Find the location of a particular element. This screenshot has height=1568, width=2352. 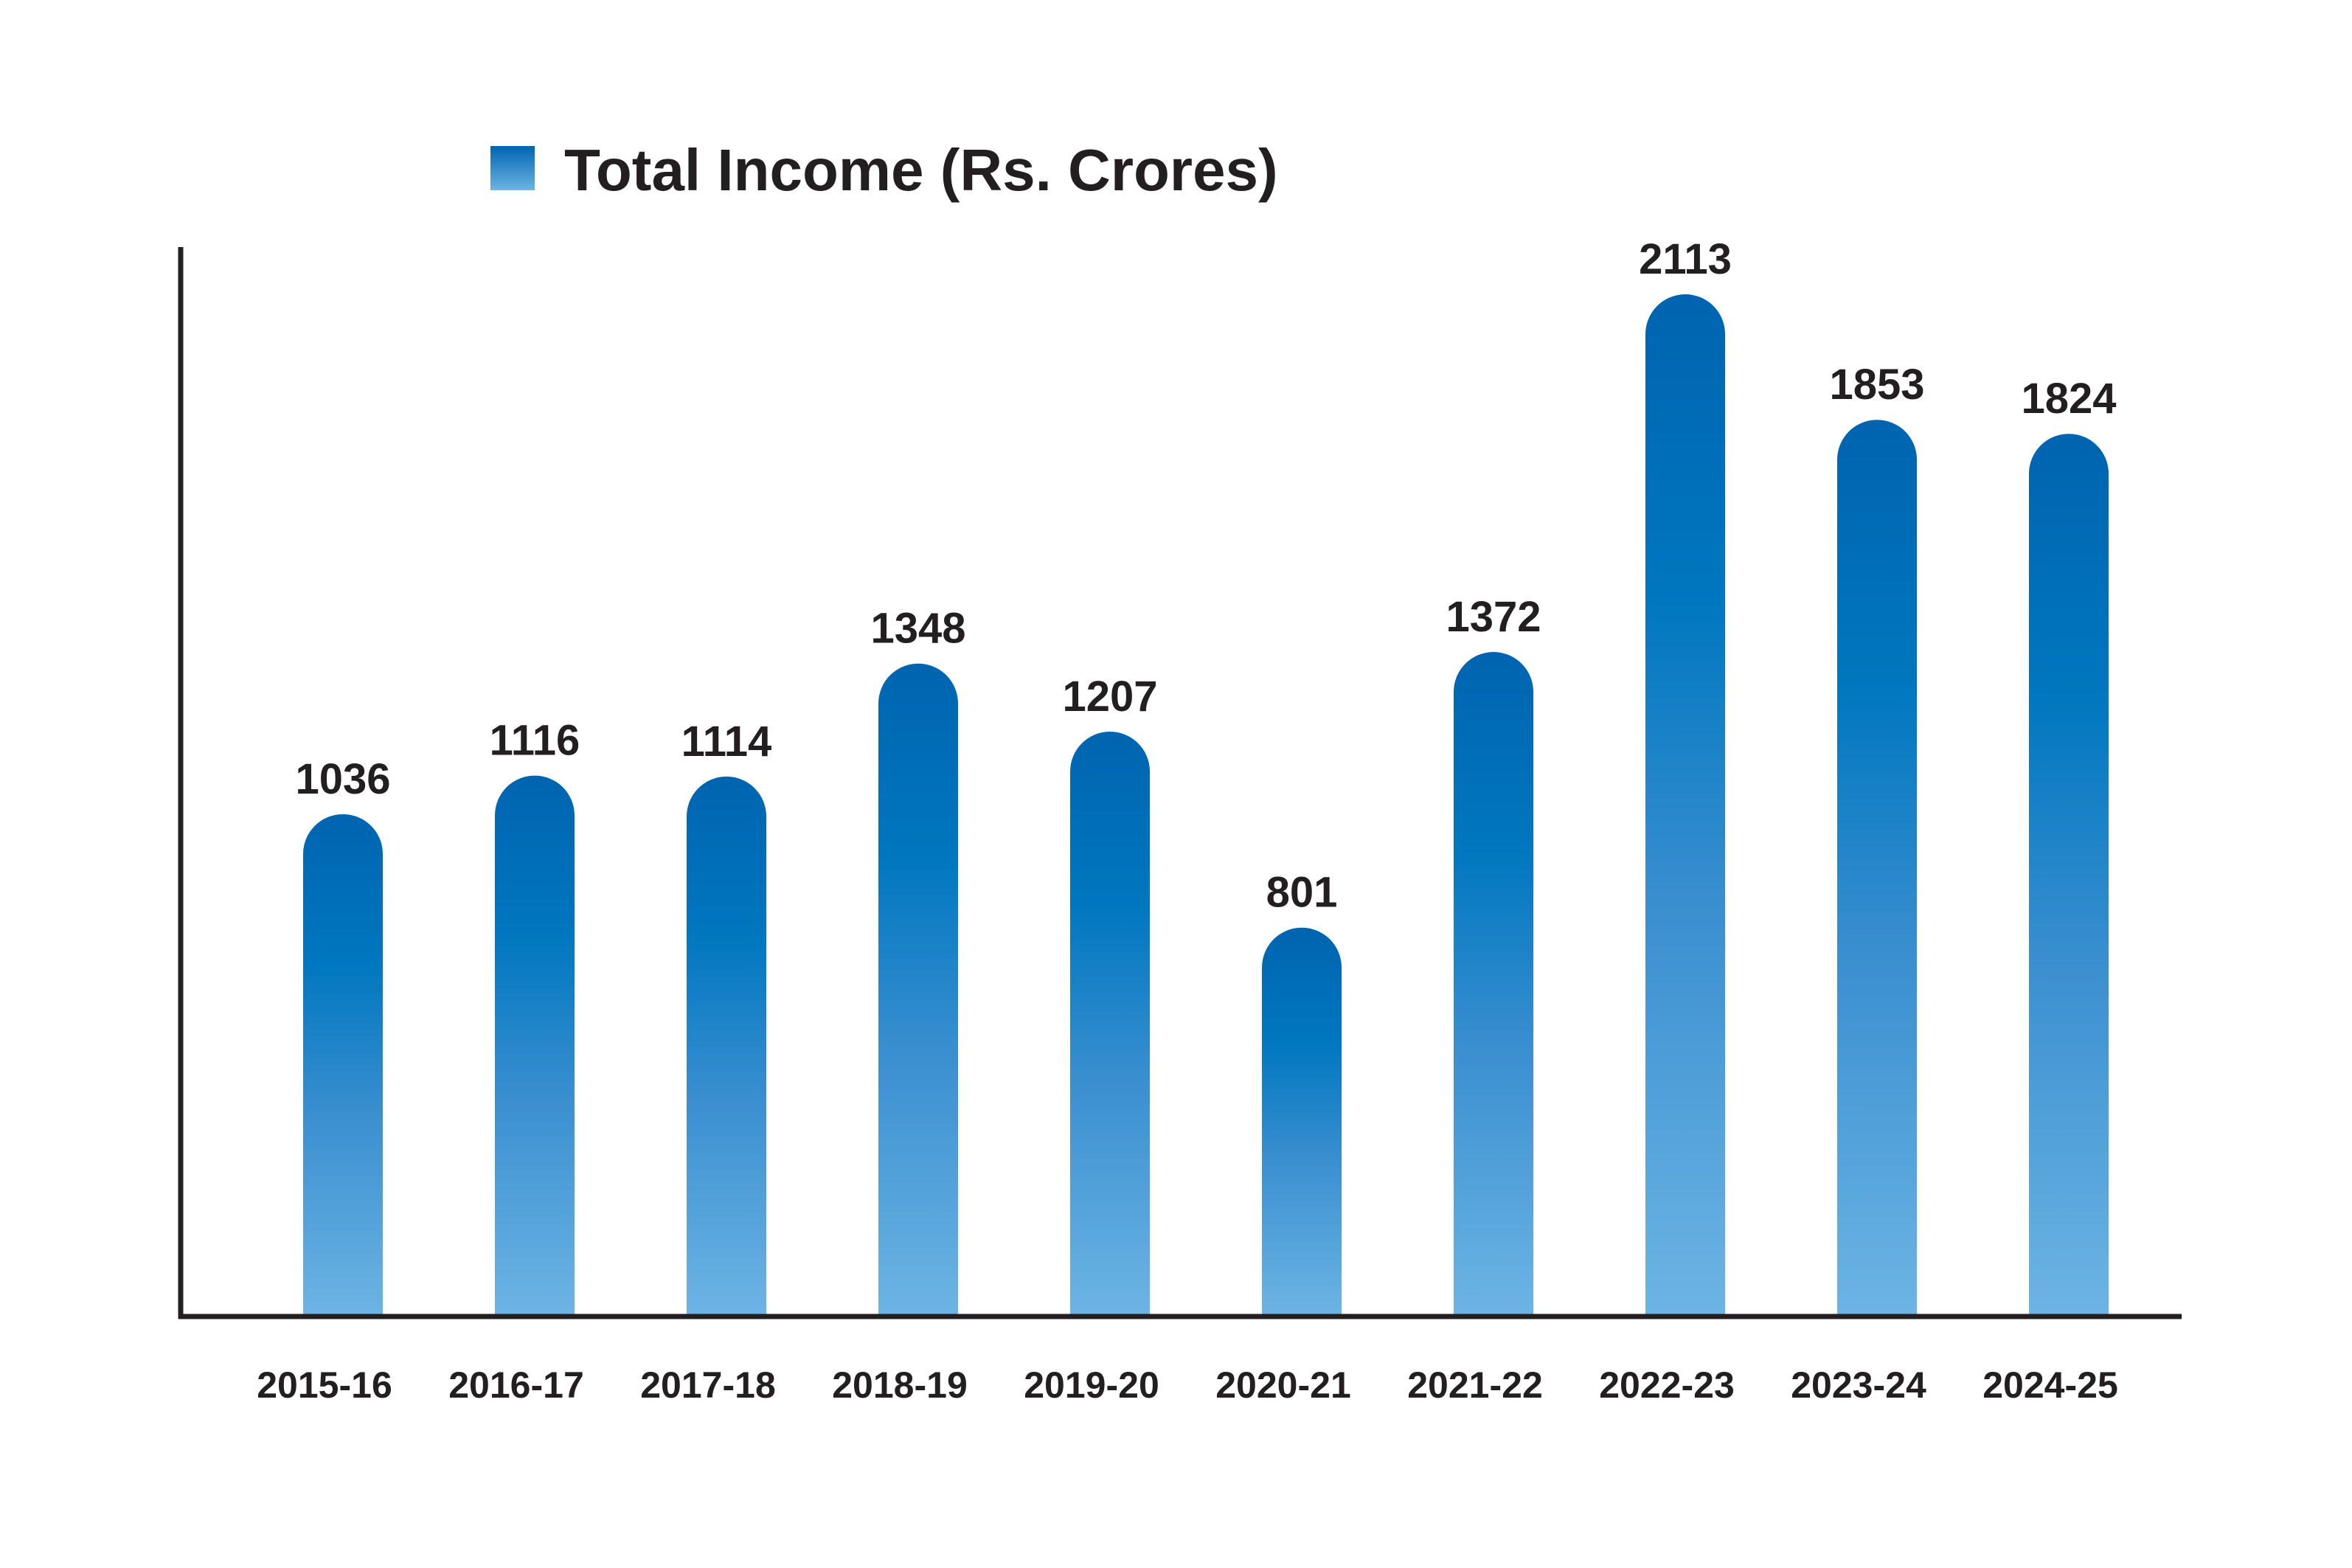

value-label-2015-16: 1036 is located at coordinates (342, 779).